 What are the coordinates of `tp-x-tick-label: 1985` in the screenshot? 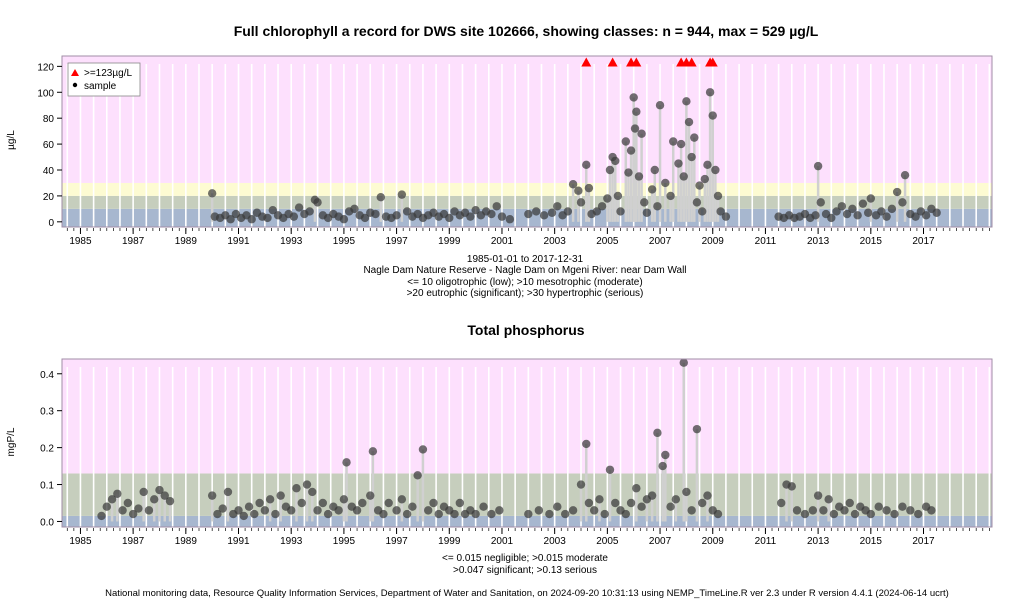 It's located at (80, 541).